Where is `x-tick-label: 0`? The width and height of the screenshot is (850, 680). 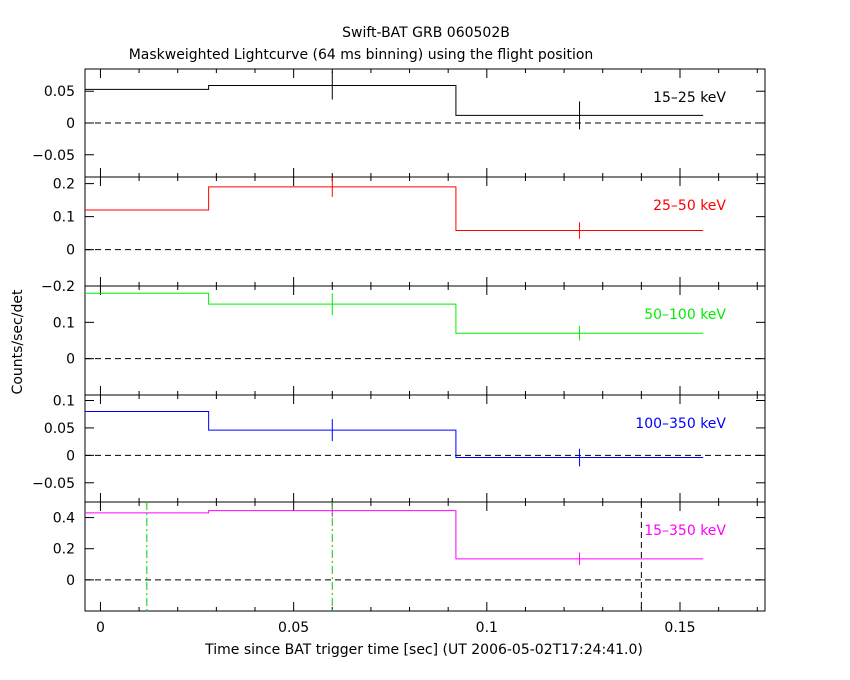
x-tick-label: 0 is located at coordinates (100, 628).